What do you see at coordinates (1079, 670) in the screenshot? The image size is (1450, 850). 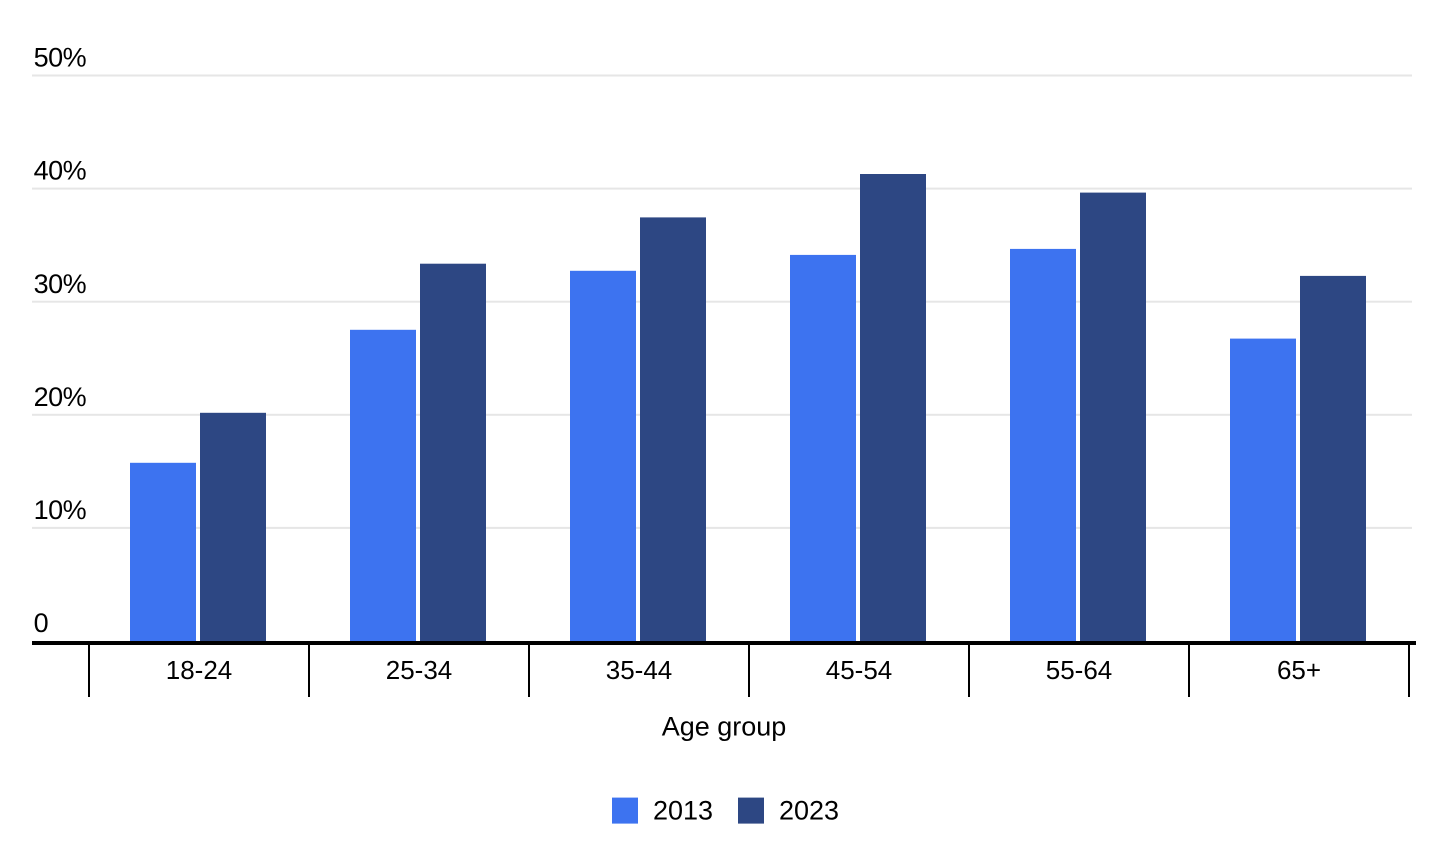 I see `svg-text: 55-64` at bounding box center [1079, 670].